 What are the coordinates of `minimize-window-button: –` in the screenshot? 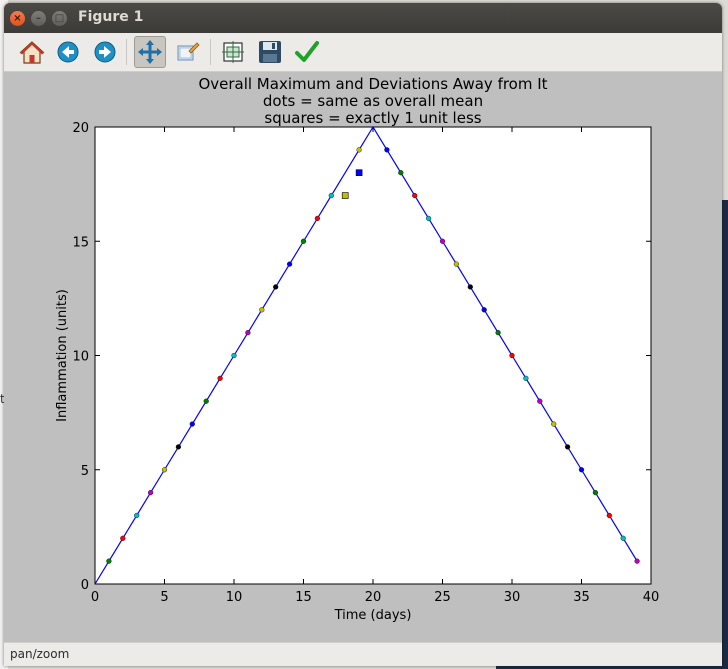 It's located at (38, 18).